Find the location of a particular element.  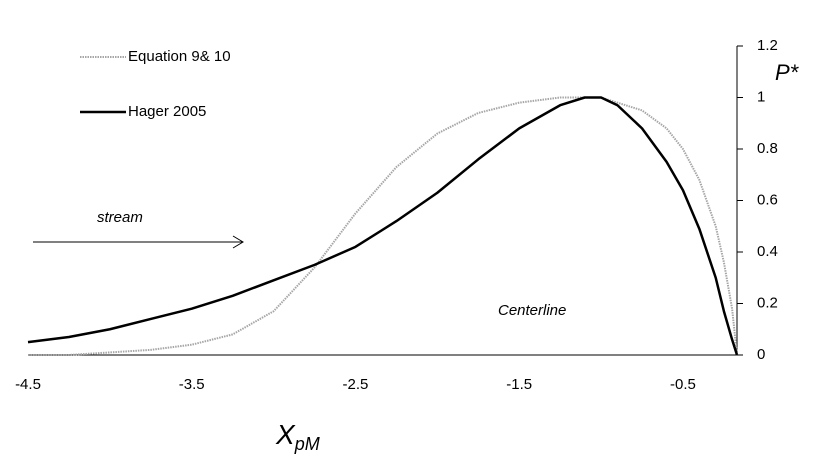

x-tick-label: -4.5 is located at coordinates (28, 384).